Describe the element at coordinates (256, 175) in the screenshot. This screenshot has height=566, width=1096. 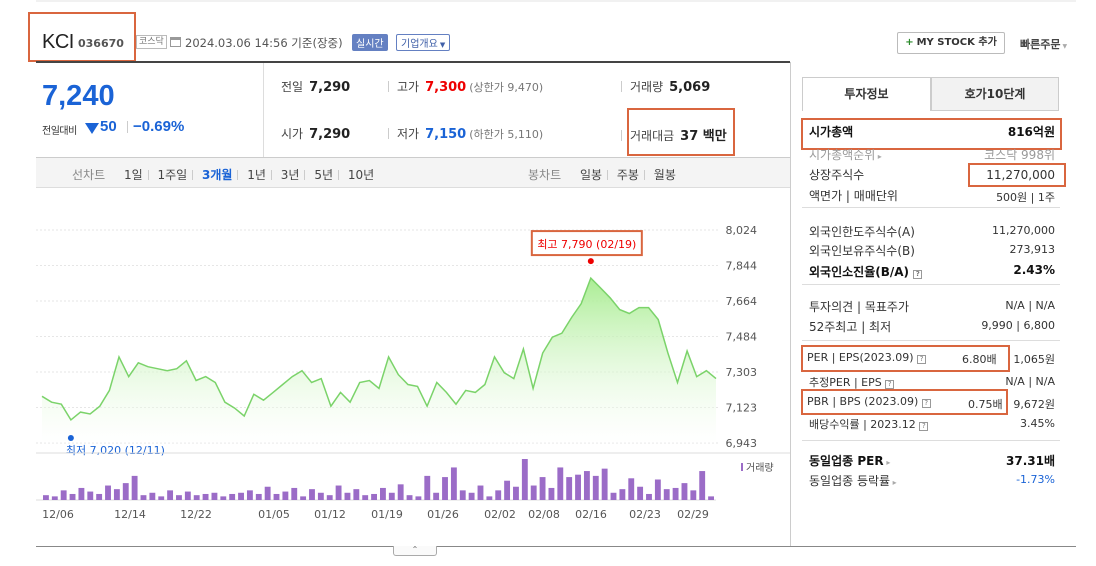
I see `period-1y: 1년` at that location.